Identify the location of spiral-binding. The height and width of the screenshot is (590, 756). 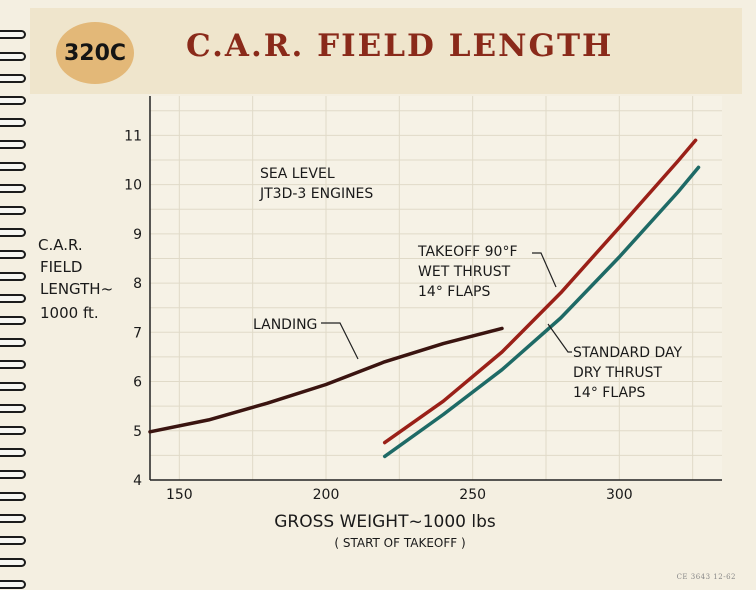
(15, 295).